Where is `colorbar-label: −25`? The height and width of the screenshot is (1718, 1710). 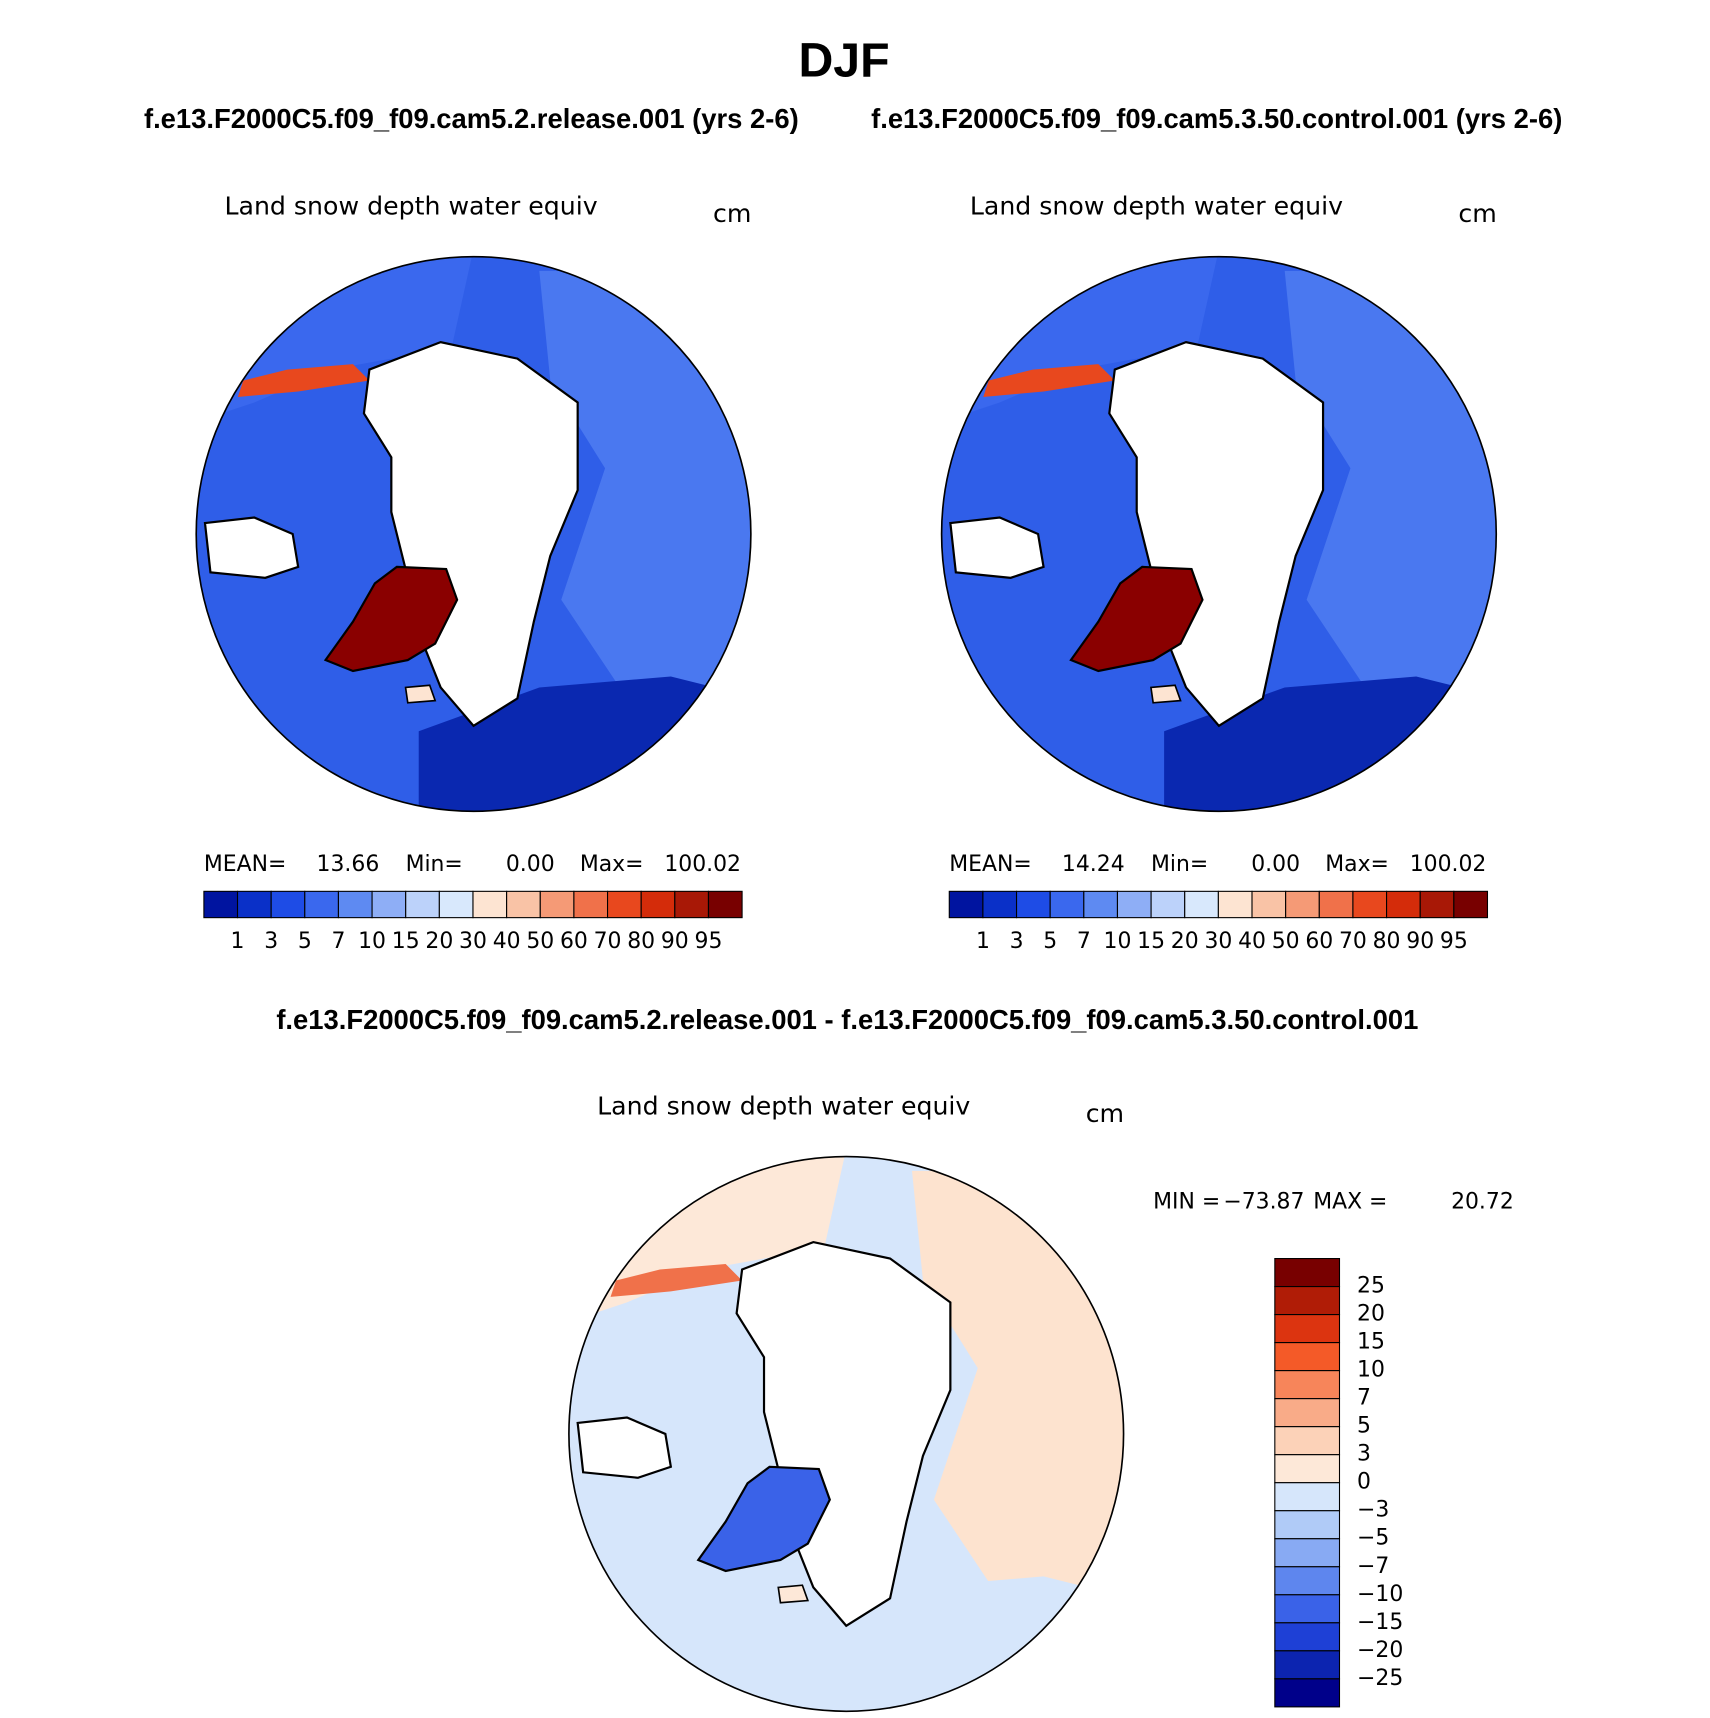 colorbar-label: −25 is located at coordinates (1380, 1678).